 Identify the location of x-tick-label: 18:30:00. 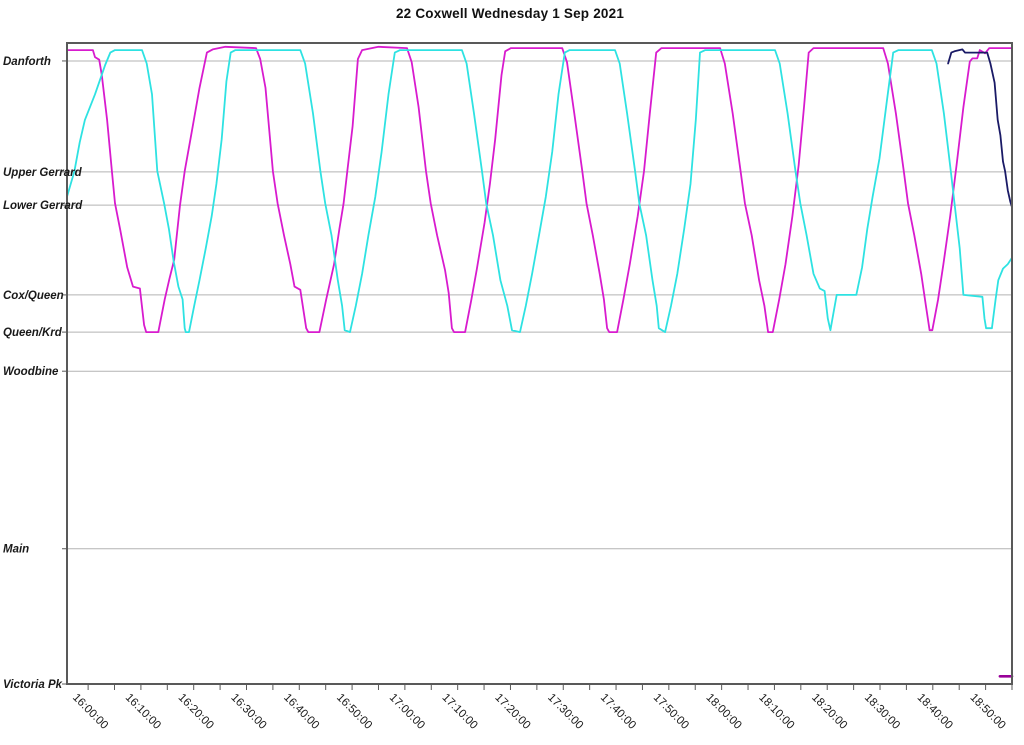
(882, 712).